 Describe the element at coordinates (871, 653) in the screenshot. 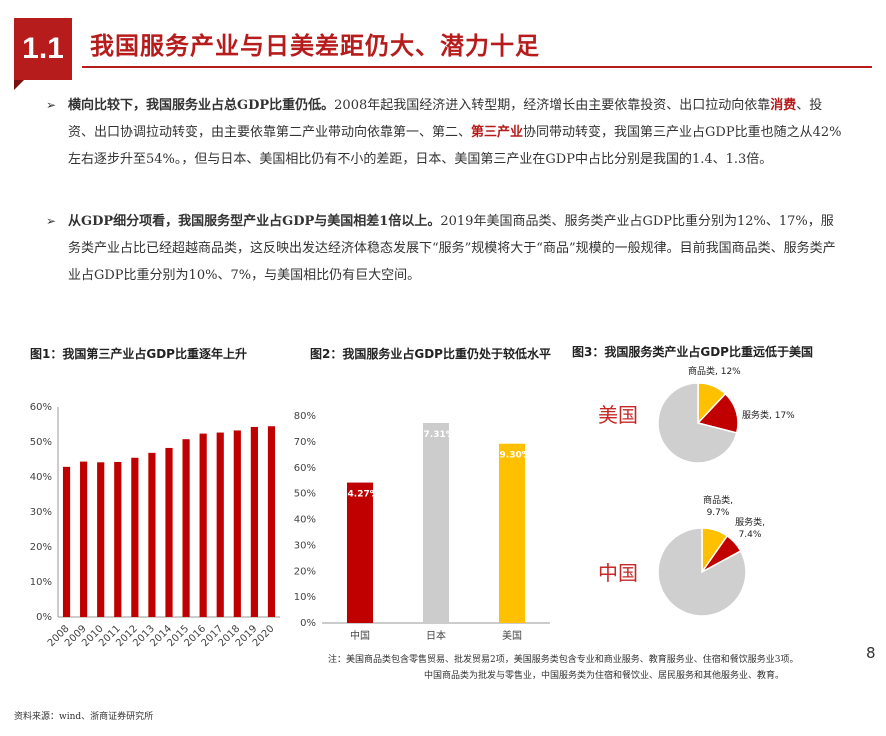

I see `page-number: 8` at that location.